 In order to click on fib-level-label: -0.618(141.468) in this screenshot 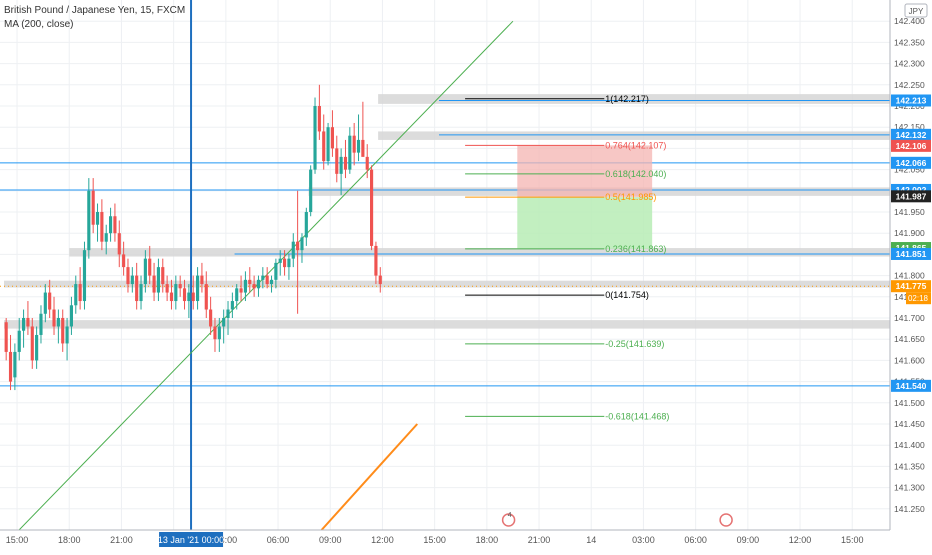, I will do `click(637, 416)`.